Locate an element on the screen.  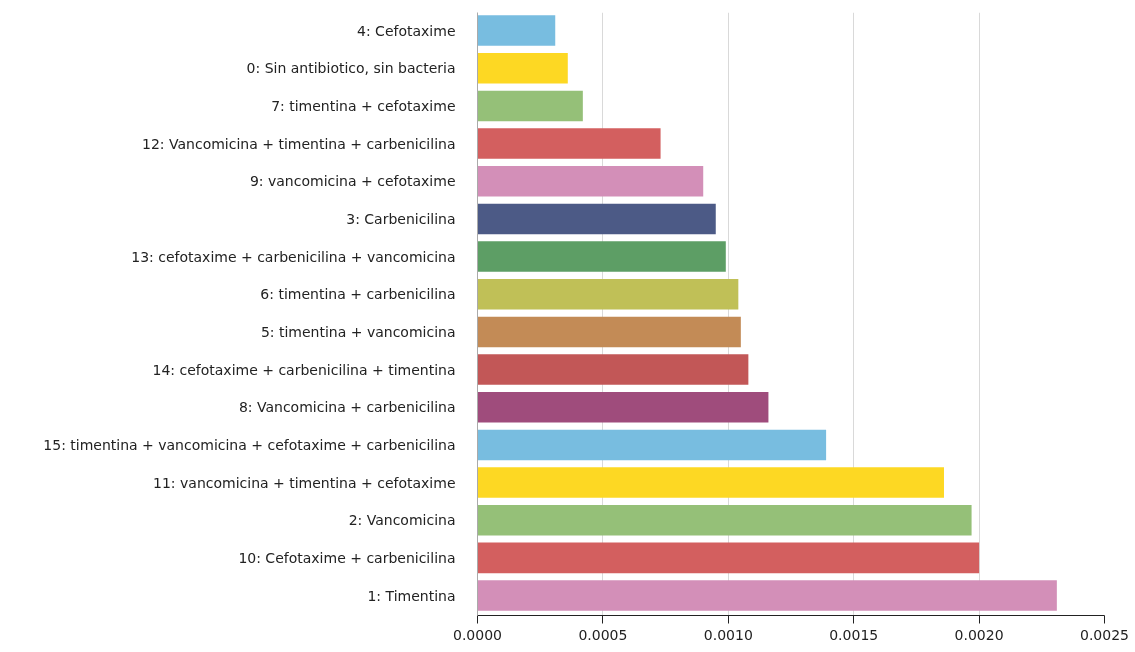
y-tick-label: 9: vancomicina + cefotaxime is located at coordinates (352, 181).